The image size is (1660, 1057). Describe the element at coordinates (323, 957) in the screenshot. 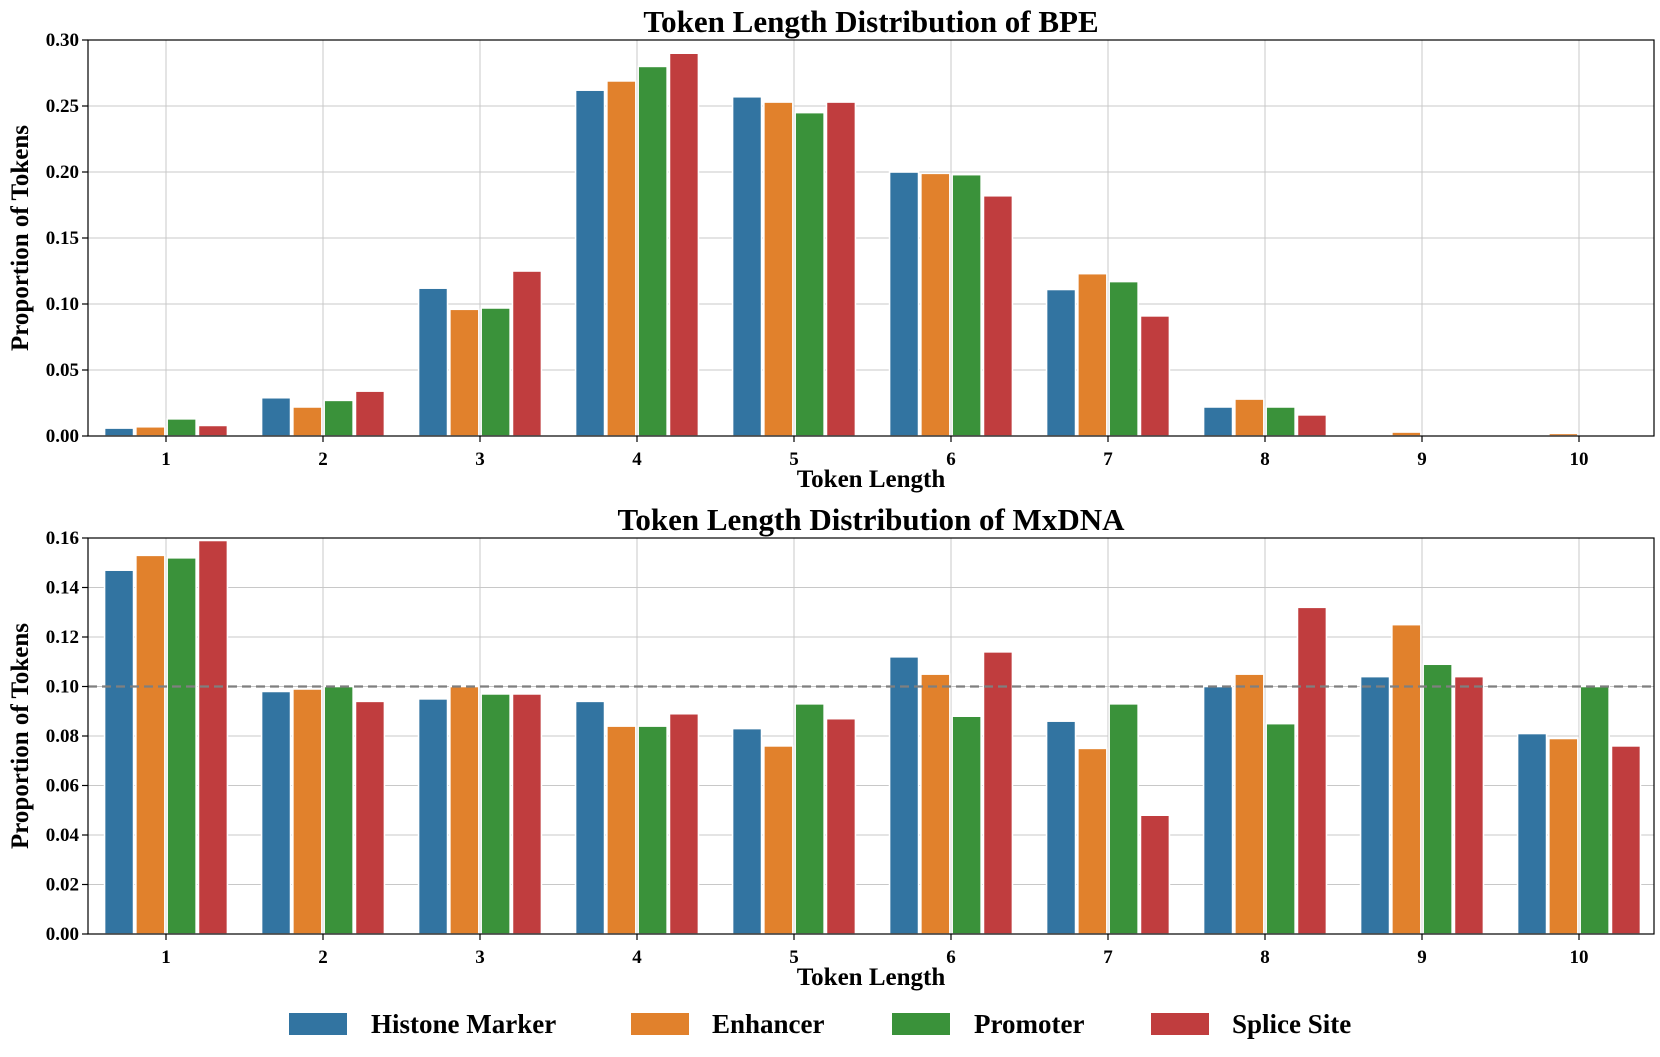

I see `mxdna-x-tick-label: 2` at that location.